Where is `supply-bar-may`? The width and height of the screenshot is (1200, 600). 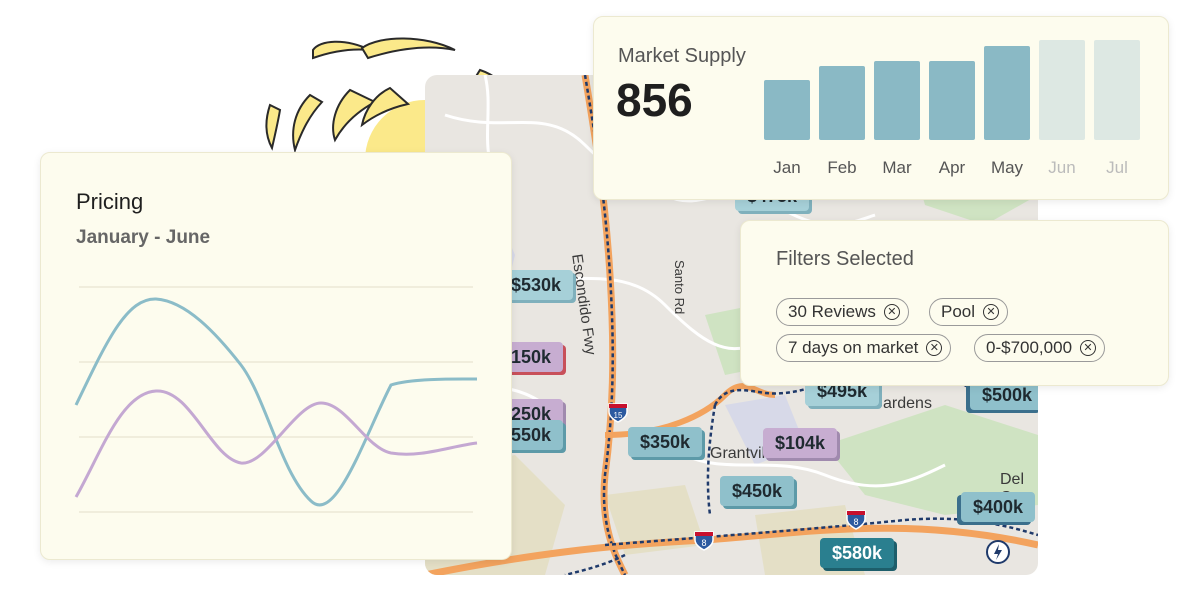
supply-bar-may is located at coordinates (1007, 93).